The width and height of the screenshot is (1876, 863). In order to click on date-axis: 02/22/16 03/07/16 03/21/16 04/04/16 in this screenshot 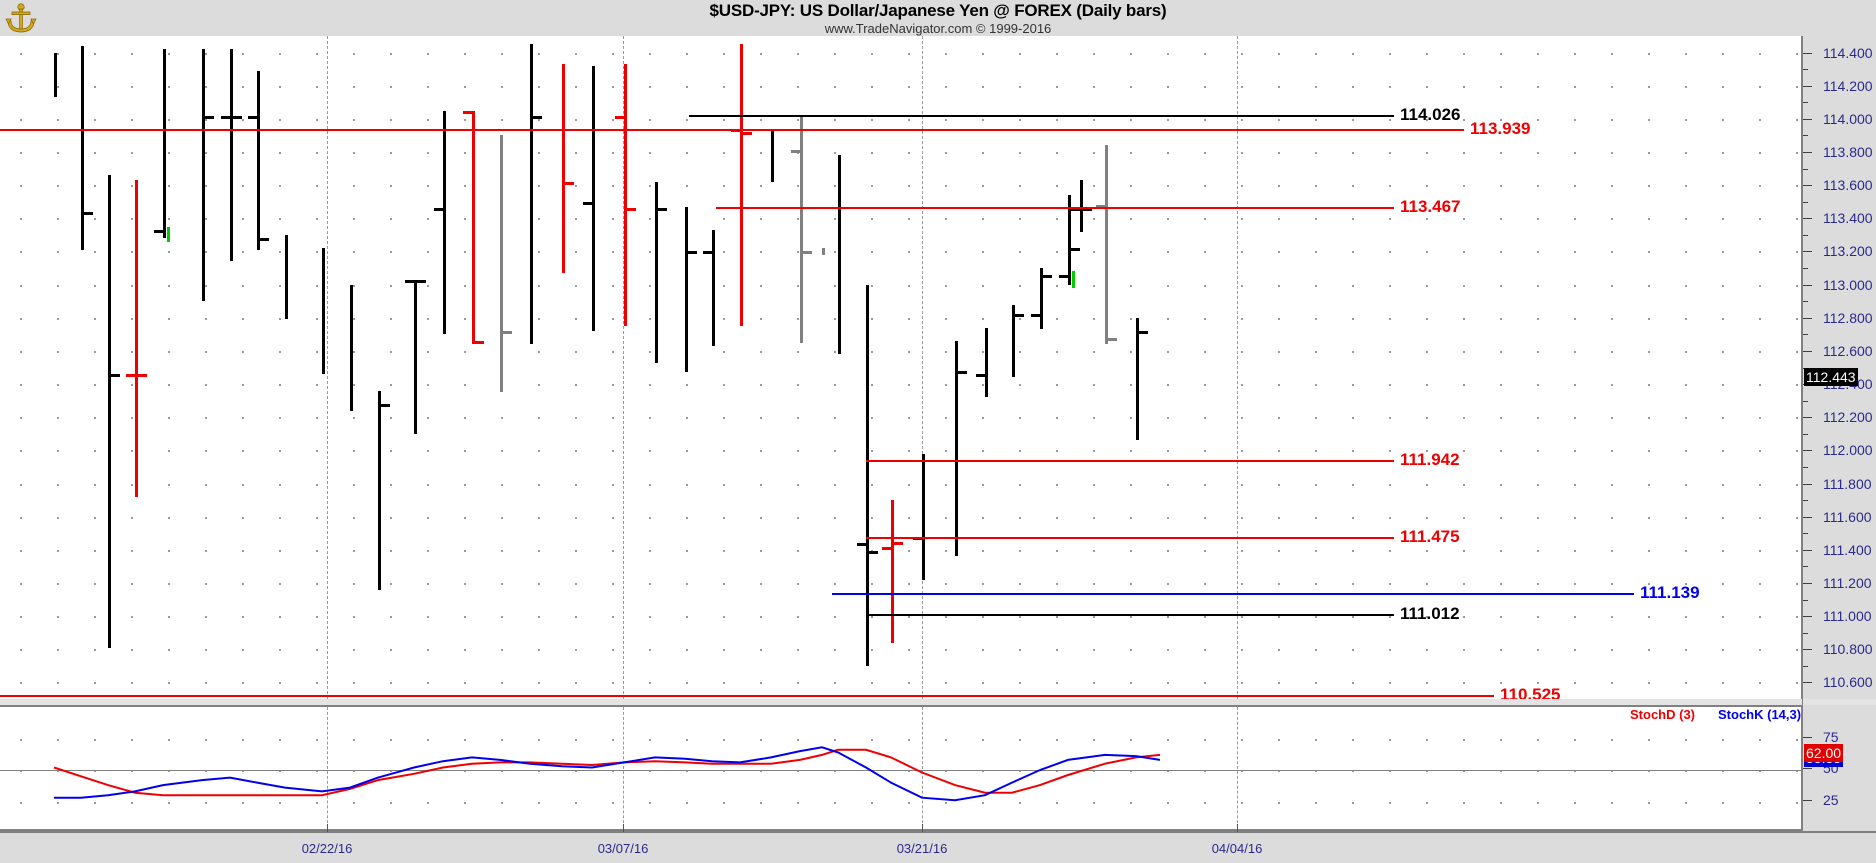, I will do `click(938, 843)`.